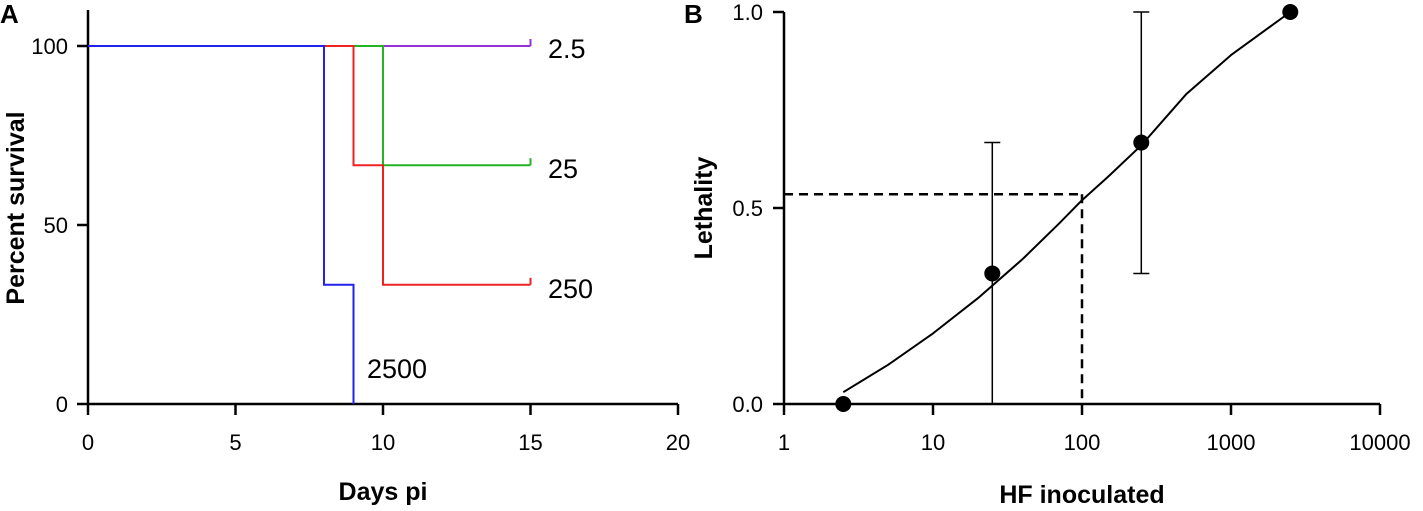 This screenshot has height=511, width=1423. Describe the element at coordinates (383, 492) in the screenshot. I see `panel-a-x-label: Days pi` at that location.